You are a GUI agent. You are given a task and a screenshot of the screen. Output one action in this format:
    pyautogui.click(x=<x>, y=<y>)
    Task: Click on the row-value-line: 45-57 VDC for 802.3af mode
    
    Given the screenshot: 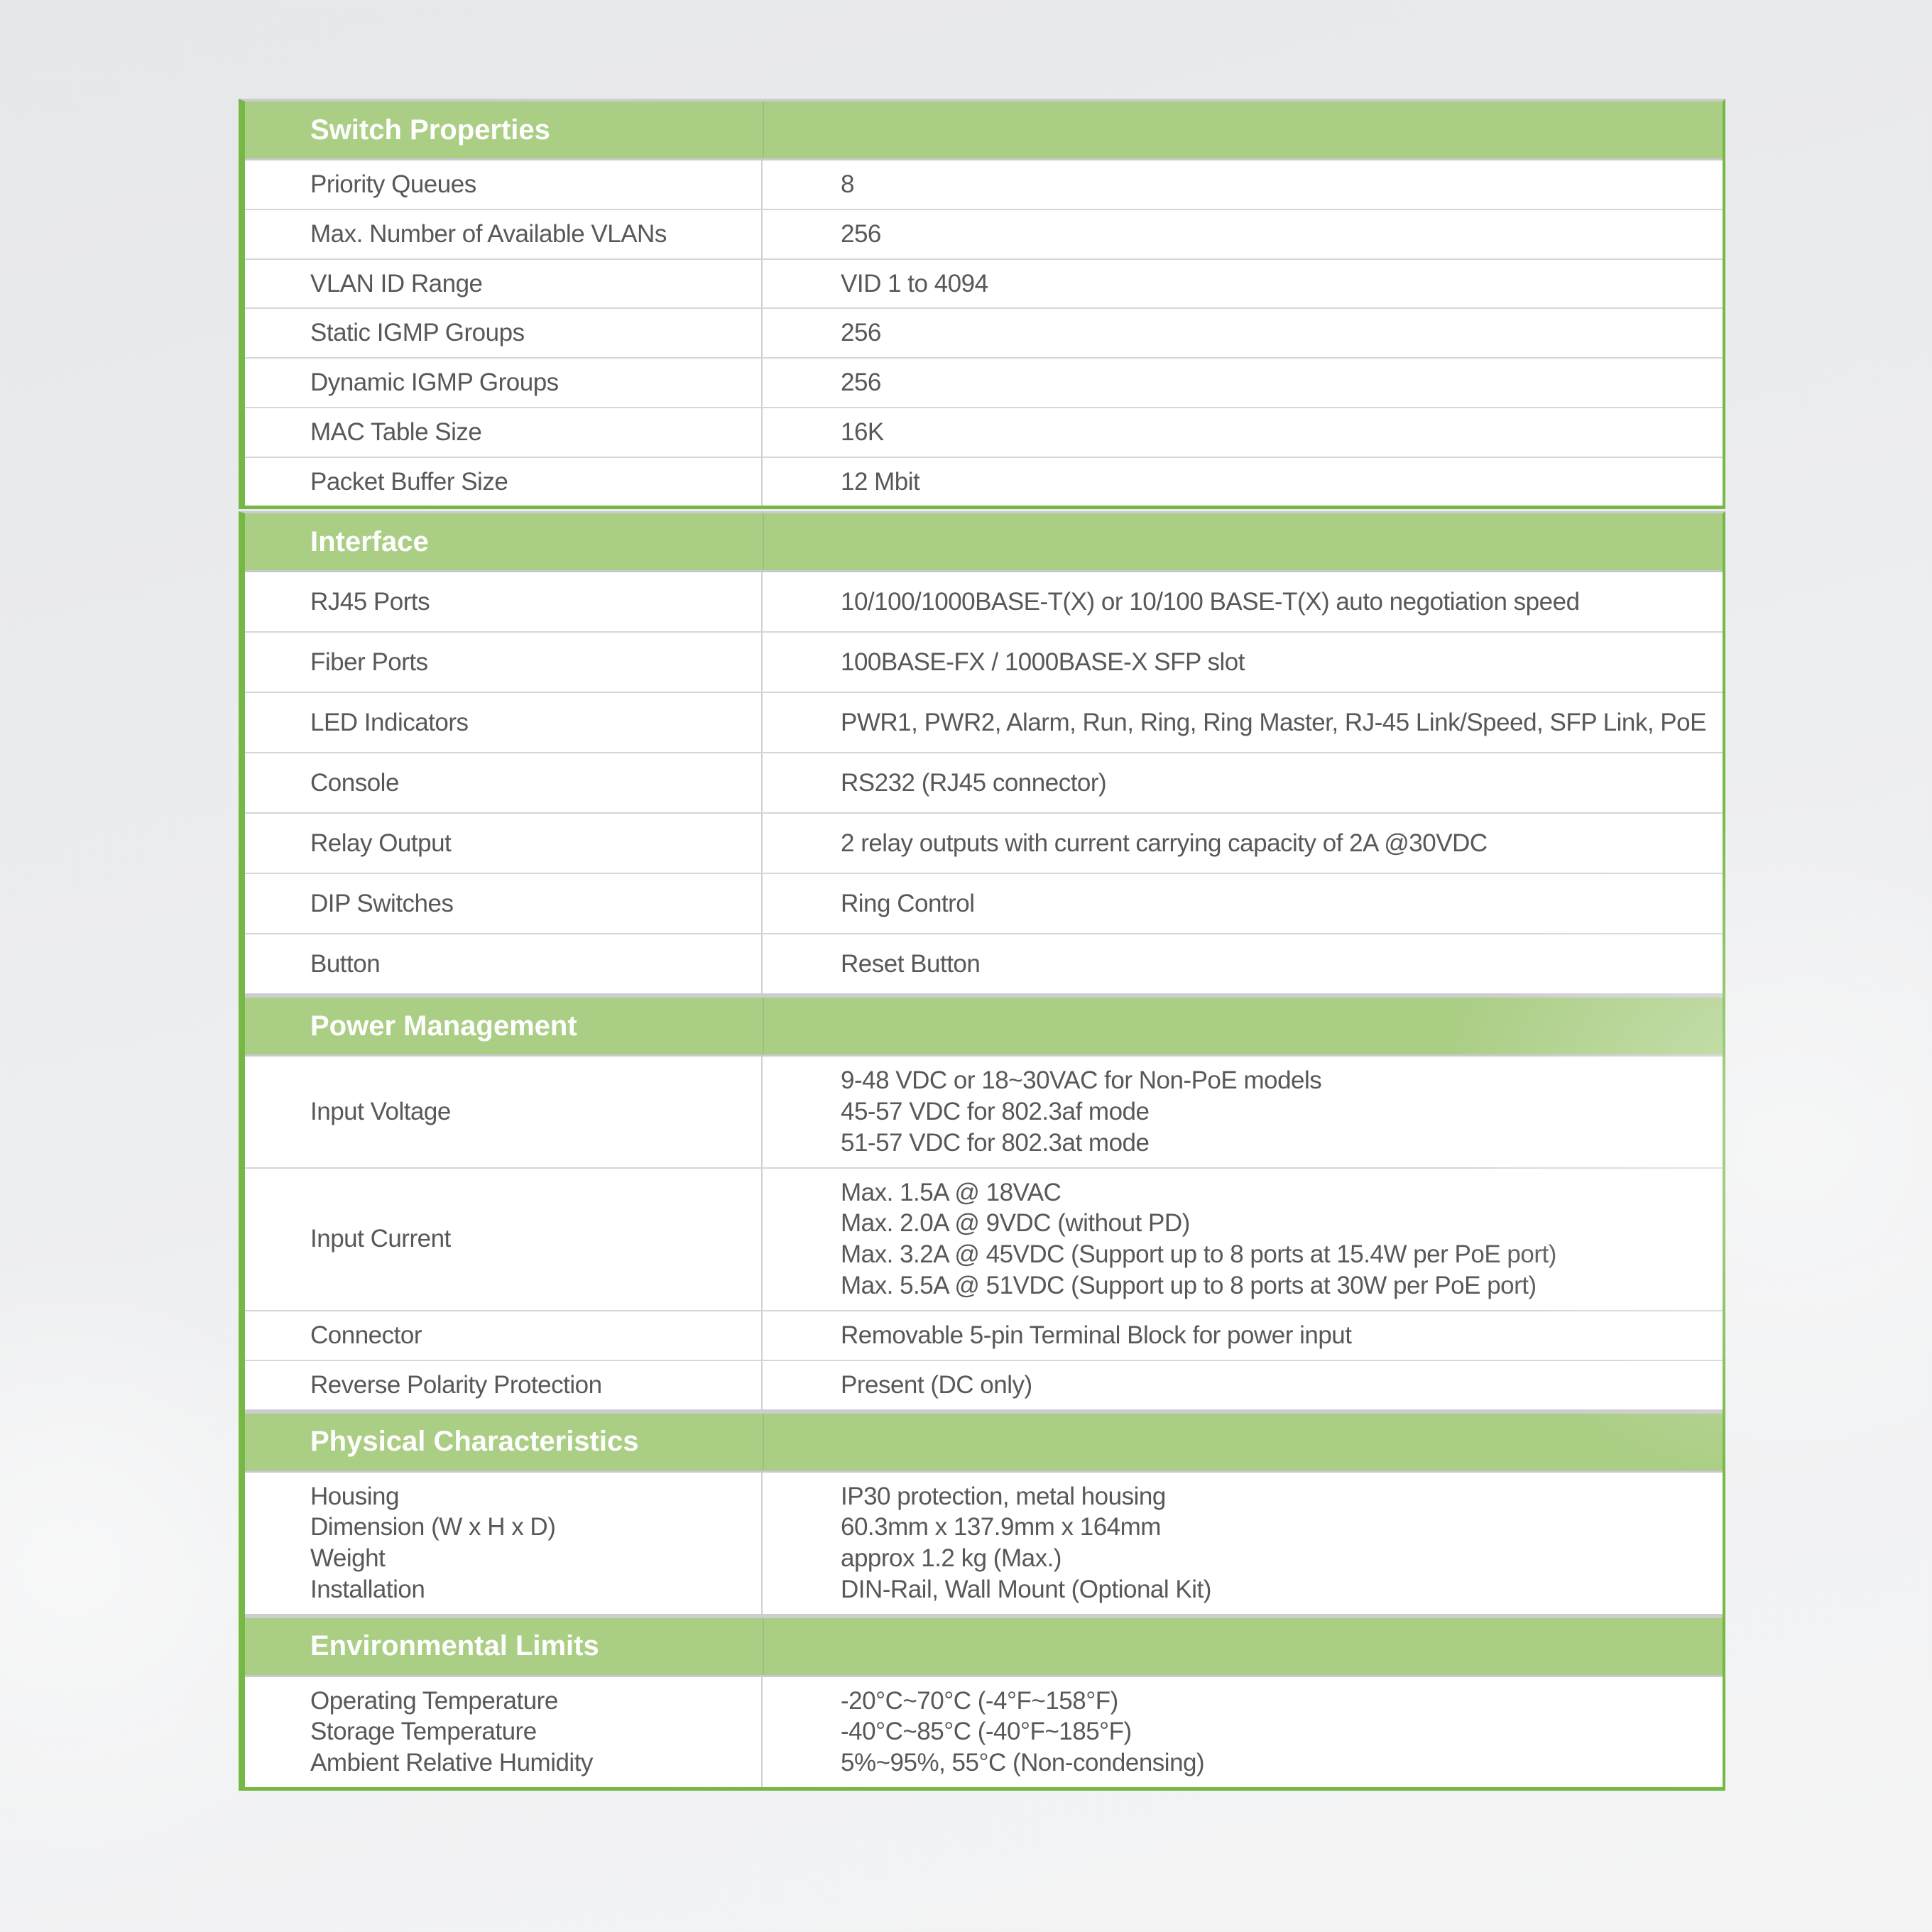 What is the action you would take?
    pyautogui.click(x=995, y=1111)
    